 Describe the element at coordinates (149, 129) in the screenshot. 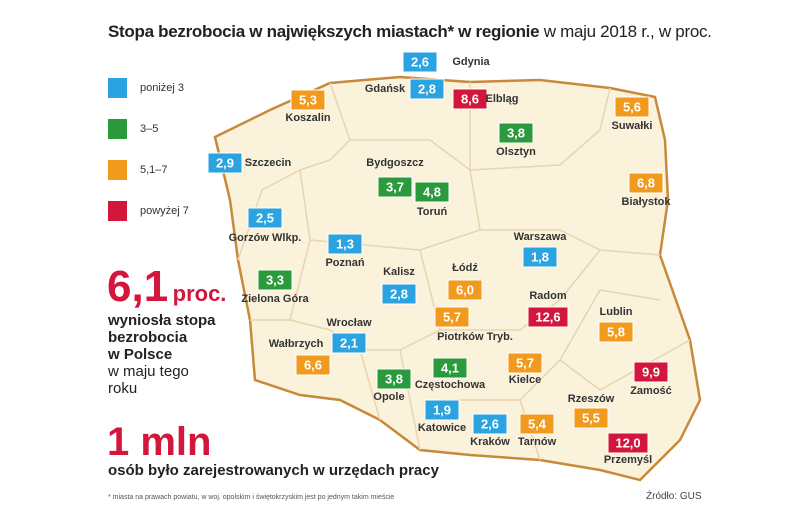

I see `legend-label: 3–5` at that location.